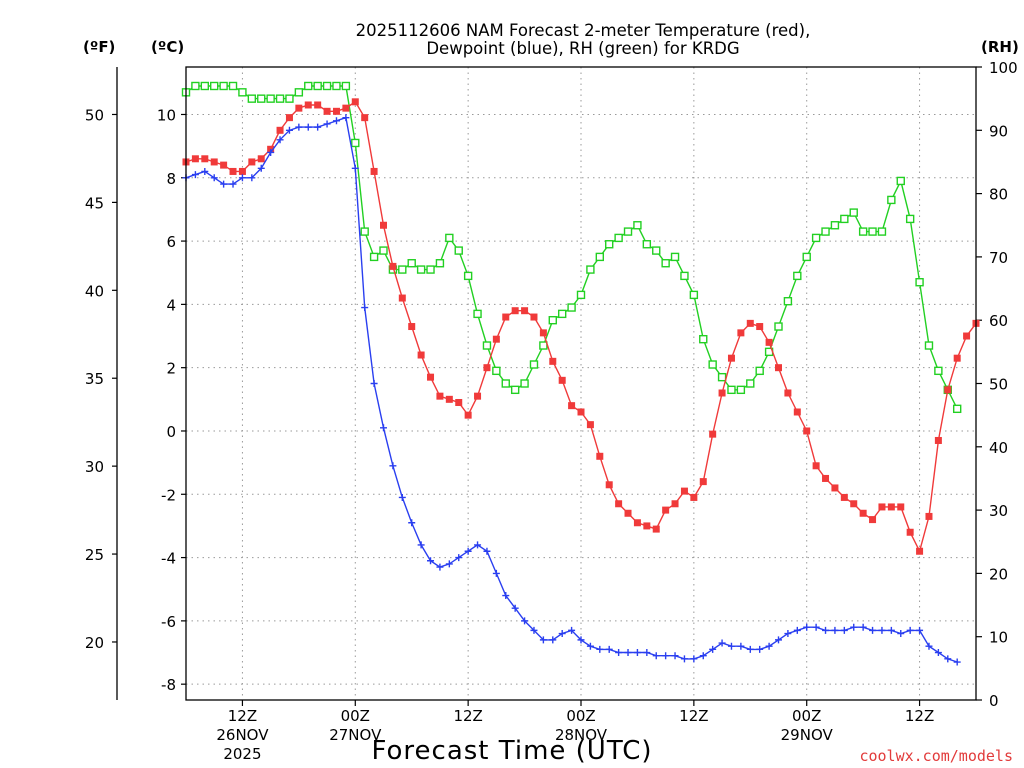 This screenshot has width=1024, height=768. I want to click on rh-tick-label: 100, so click(1003, 68).